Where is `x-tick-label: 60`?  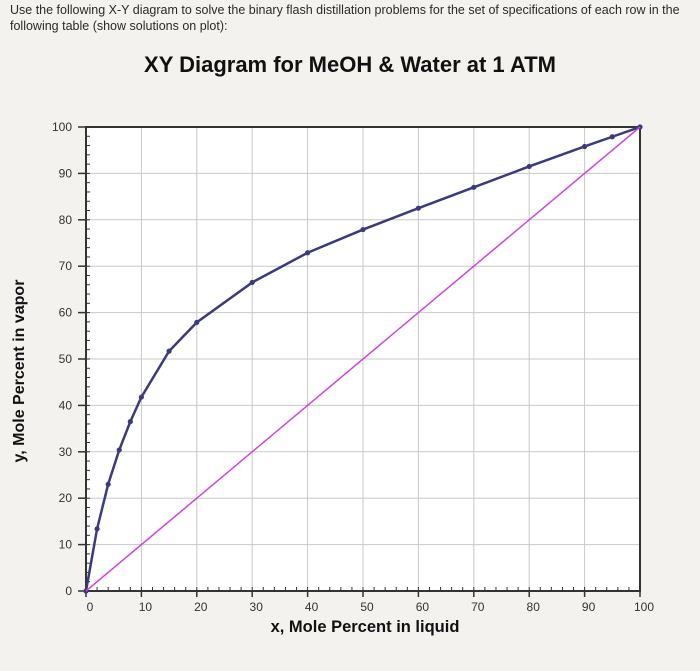
x-tick-label: 60 is located at coordinates (423, 607).